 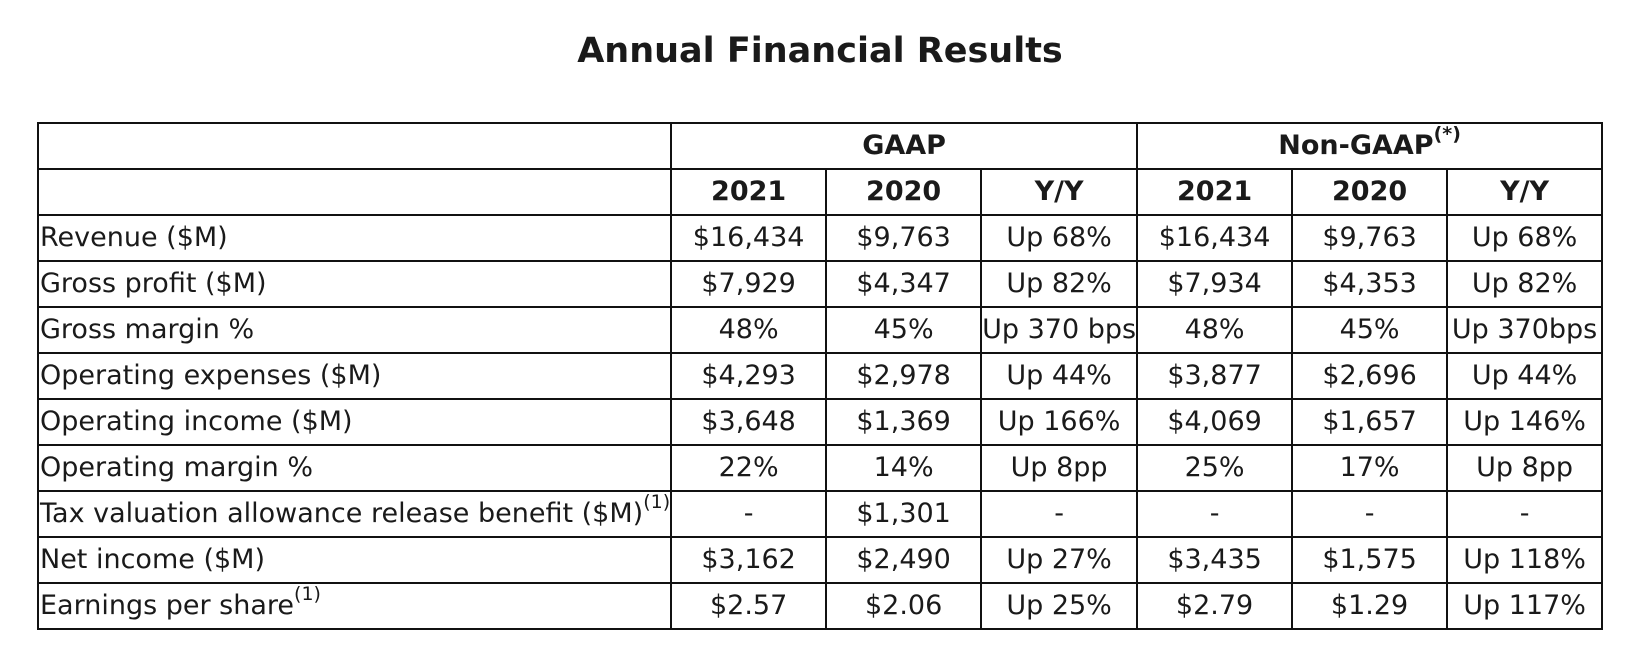 I want to click on table-cell: $2.79, so click(x=1215, y=606).